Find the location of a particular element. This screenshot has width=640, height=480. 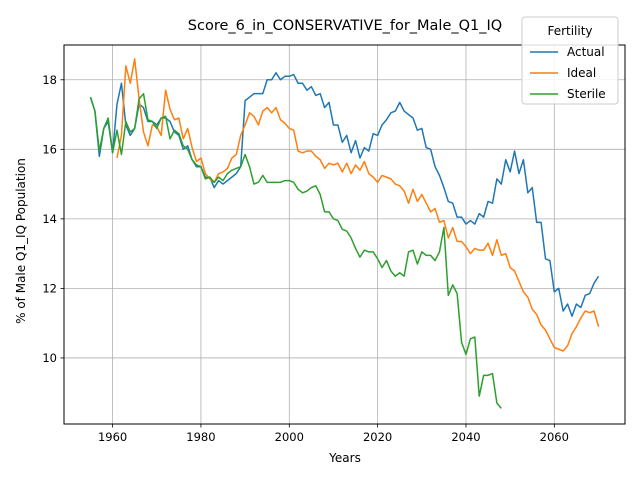

legend-items: Actual Ideal Sterile is located at coordinates (568, 73).